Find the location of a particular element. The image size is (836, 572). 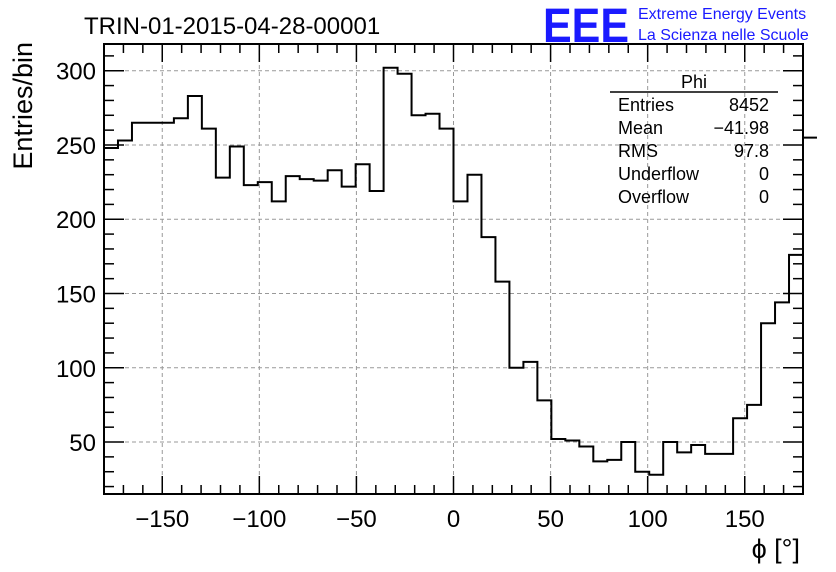

y-tick-label: 300 is located at coordinates (76, 72).